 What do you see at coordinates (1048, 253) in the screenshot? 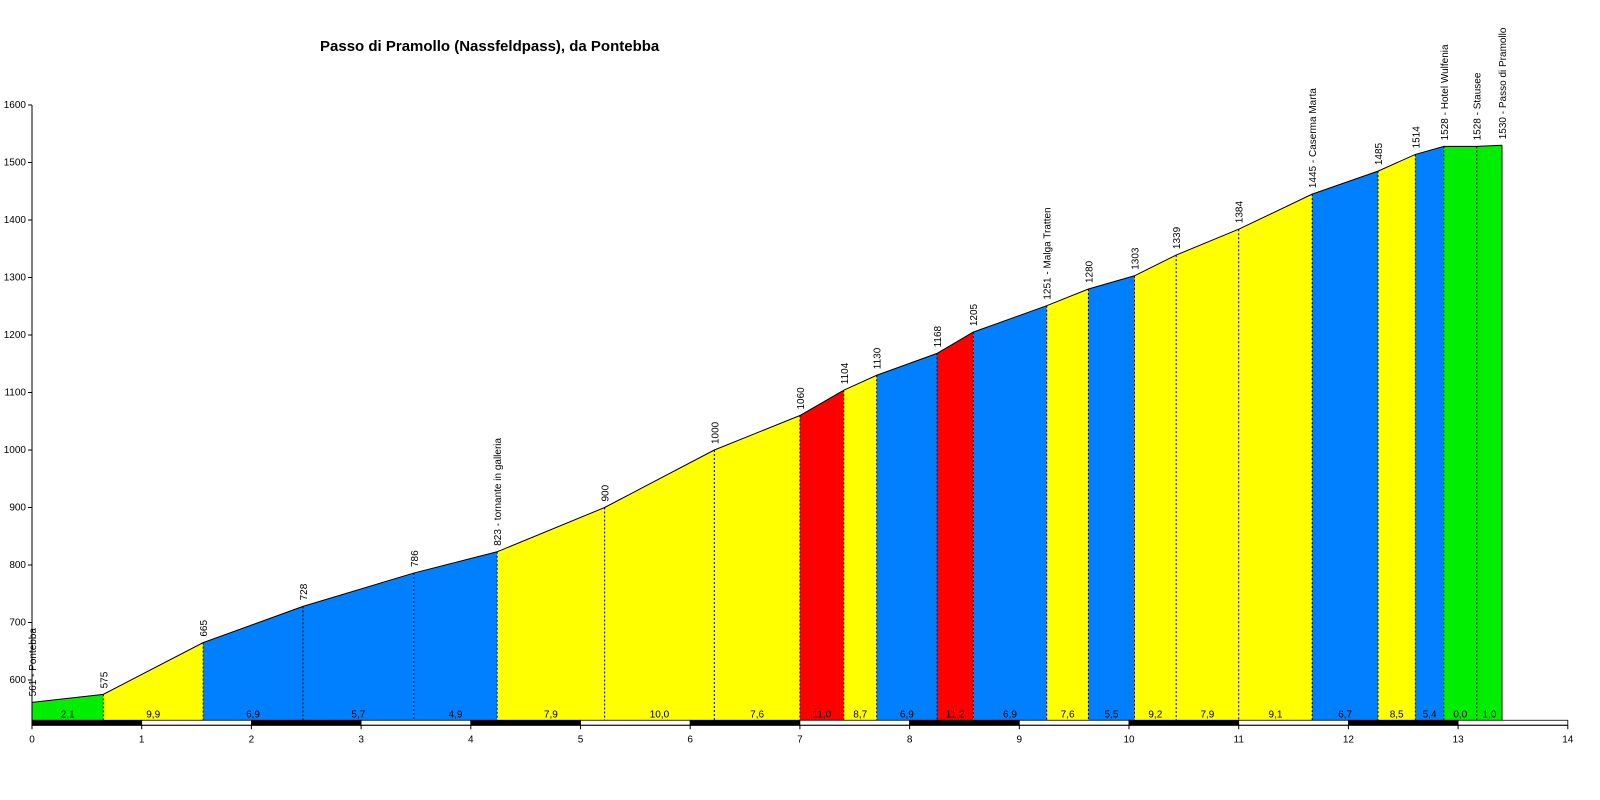
I see `altitude-label: 1251 - Malga Tratten` at bounding box center [1048, 253].